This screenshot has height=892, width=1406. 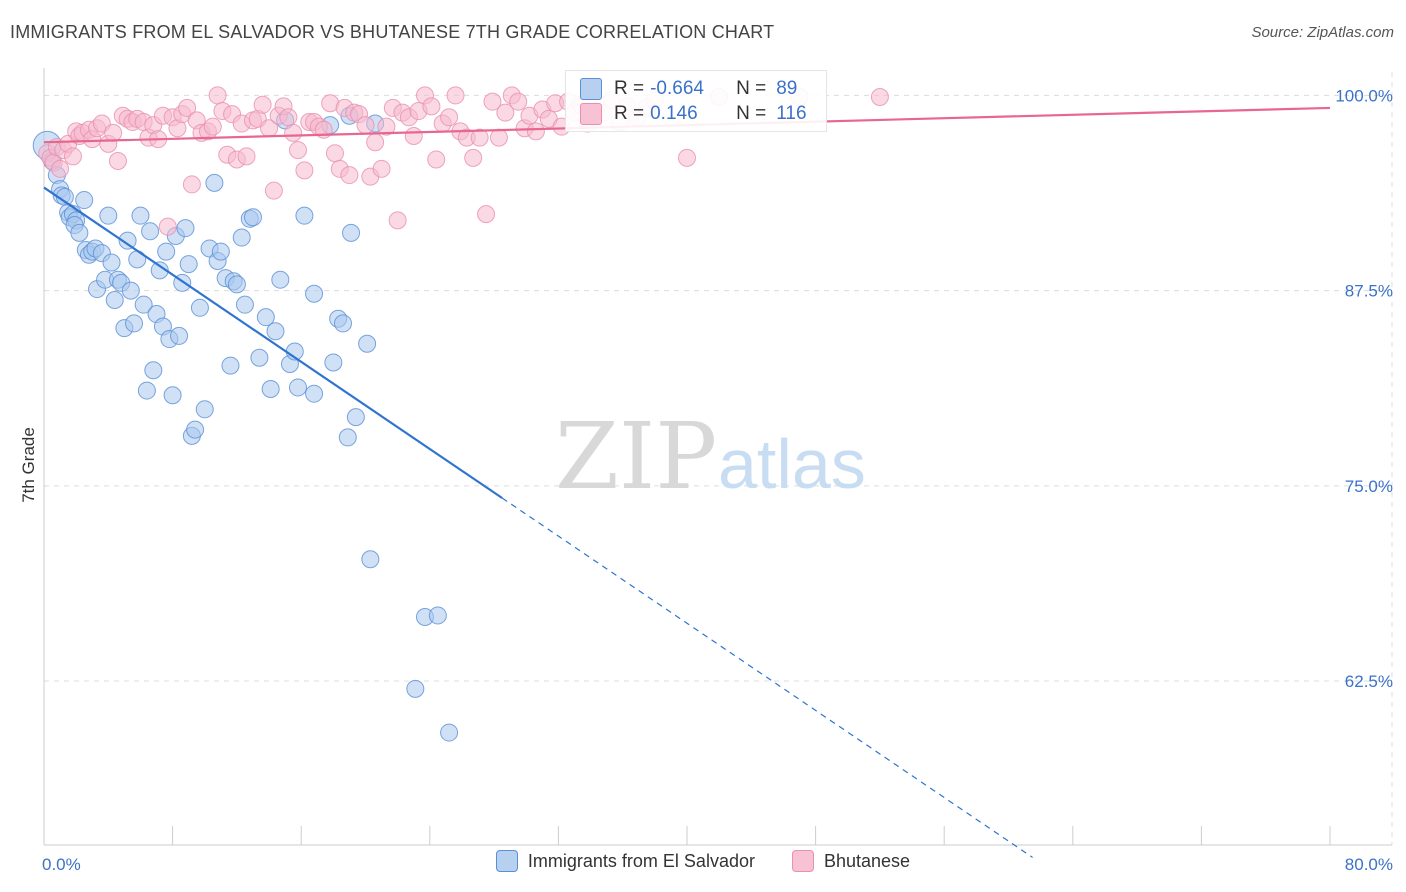 I want to click on watermark: ZIP atlas, so click(x=710, y=456).